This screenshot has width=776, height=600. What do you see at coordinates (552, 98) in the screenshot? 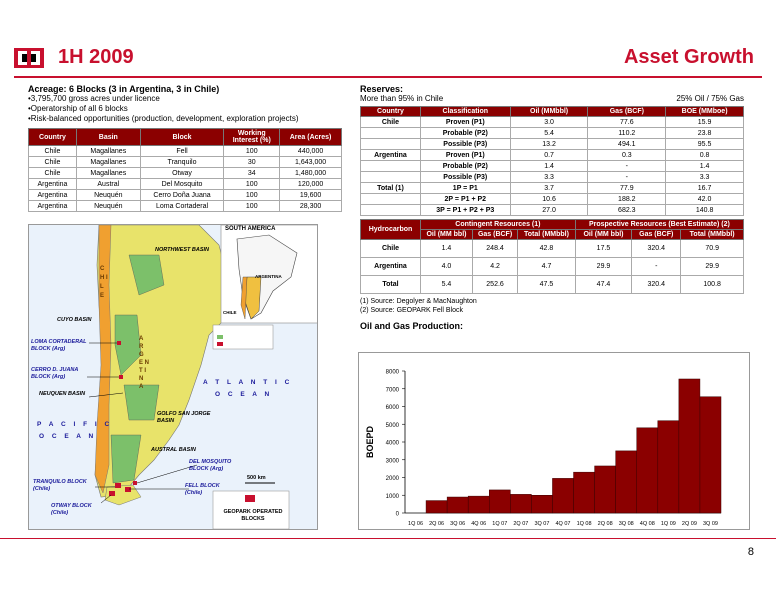
I see `reserves-subtitle: More than 95% in Chile 25% Oil / 75% Gas` at bounding box center [552, 98].